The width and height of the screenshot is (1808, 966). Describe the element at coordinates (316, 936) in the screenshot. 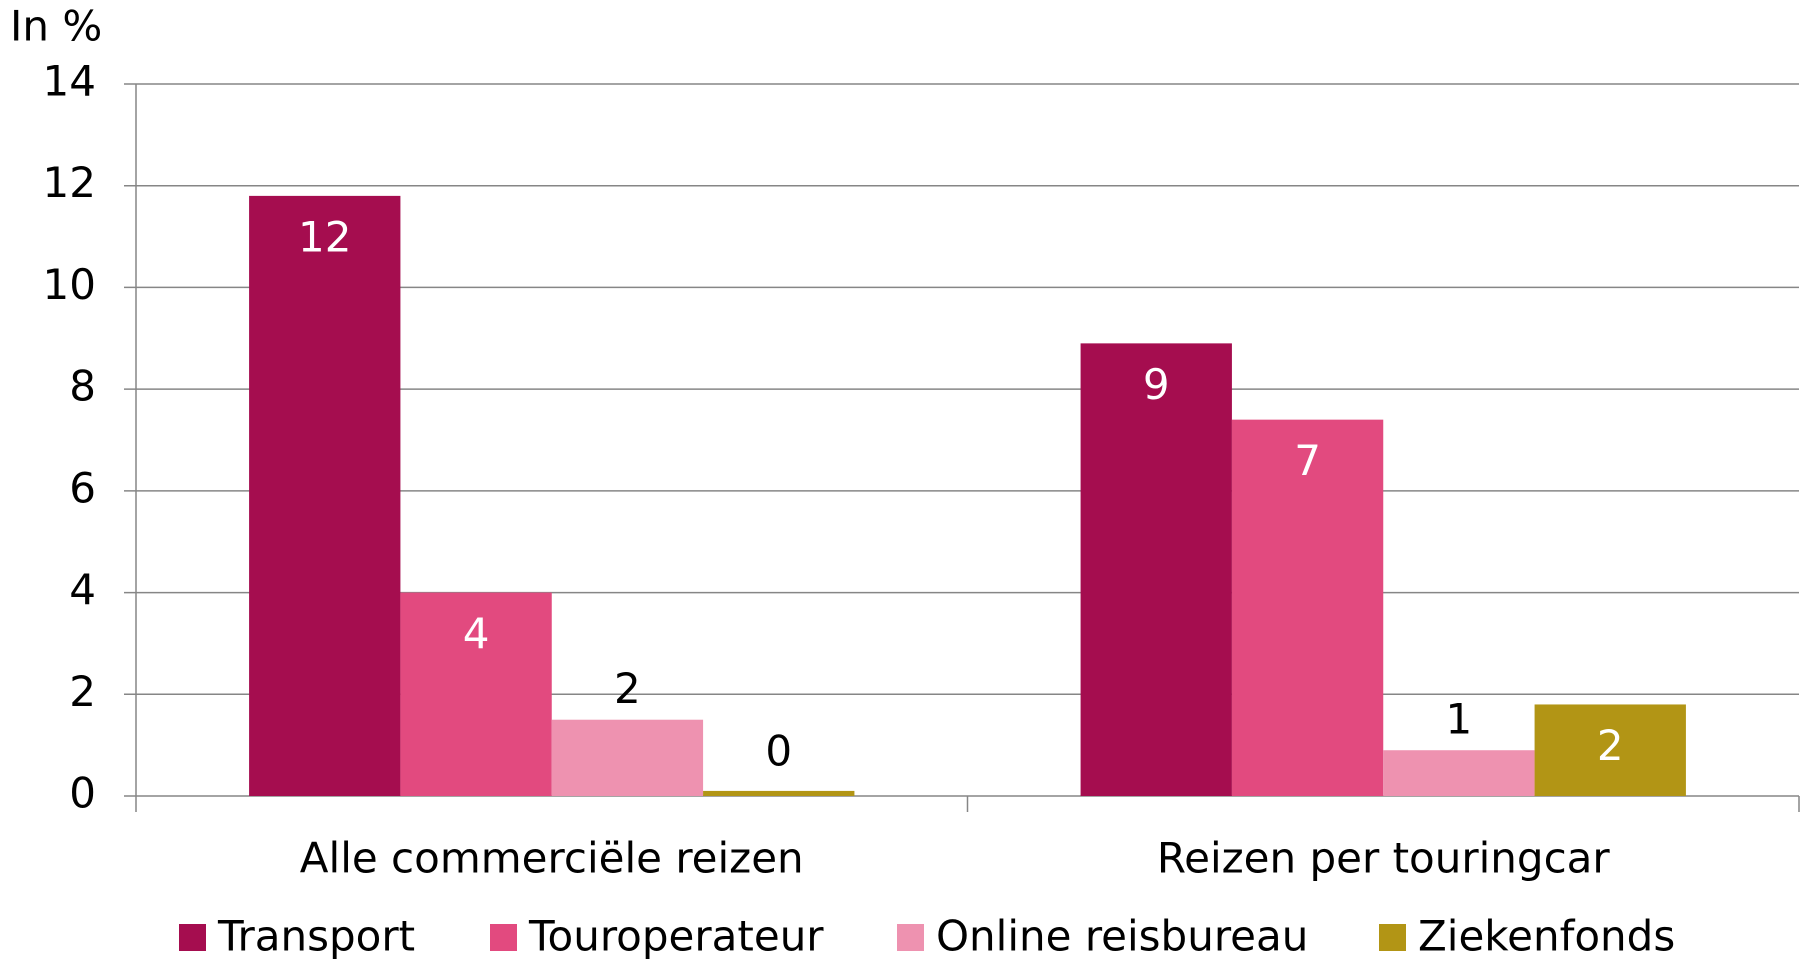

I see `legend-label: Transport` at that location.